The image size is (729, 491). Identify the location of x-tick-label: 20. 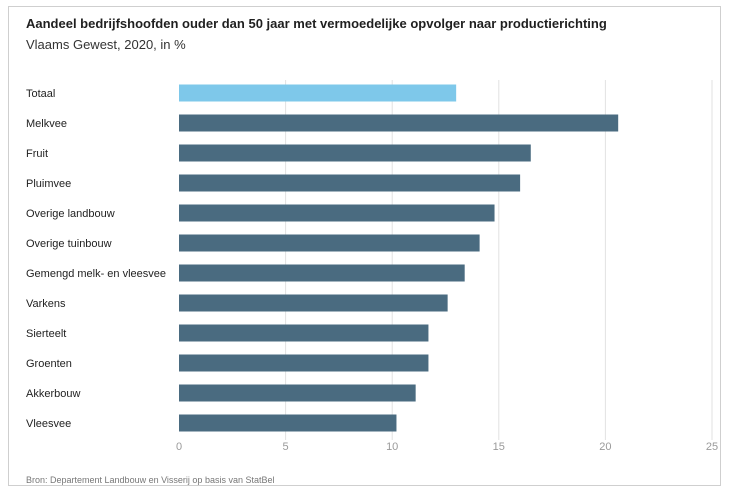
(605, 447).